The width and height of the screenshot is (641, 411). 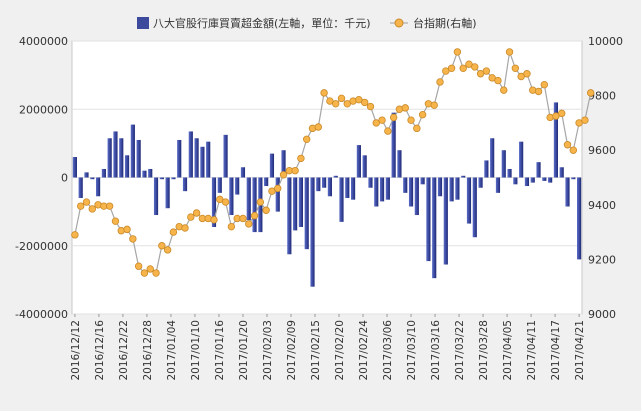 What do you see at coordinates (602, 259) in the screenshot?
I see `right-tick-label: 9200` at bounding box center [602, 259].